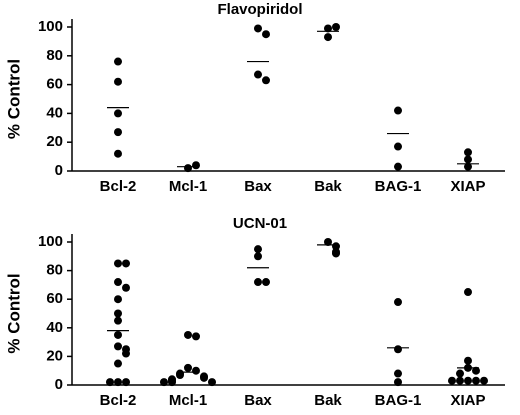 This screenshot has height=415, width=520. I want to click on chart-title: Flavopiridol, so click(259, 9).